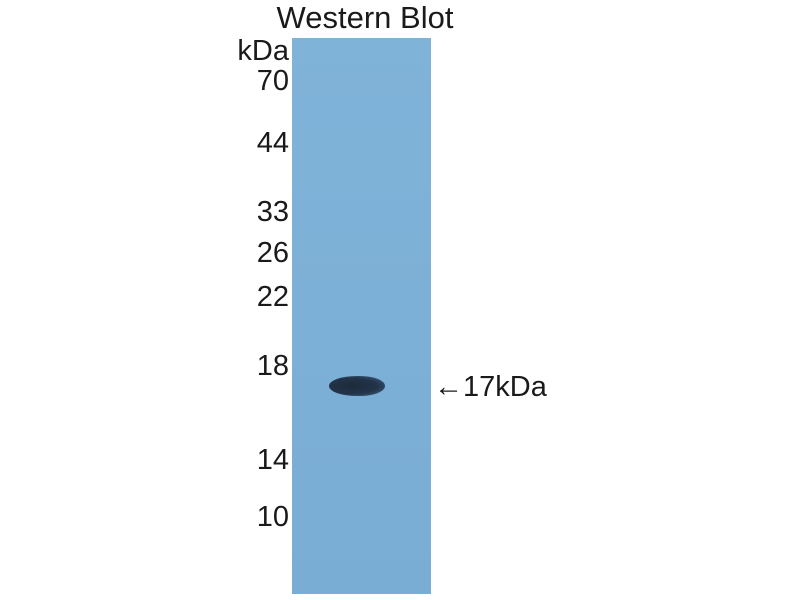  I want to click on marker-10: 10, so click(272, 517).